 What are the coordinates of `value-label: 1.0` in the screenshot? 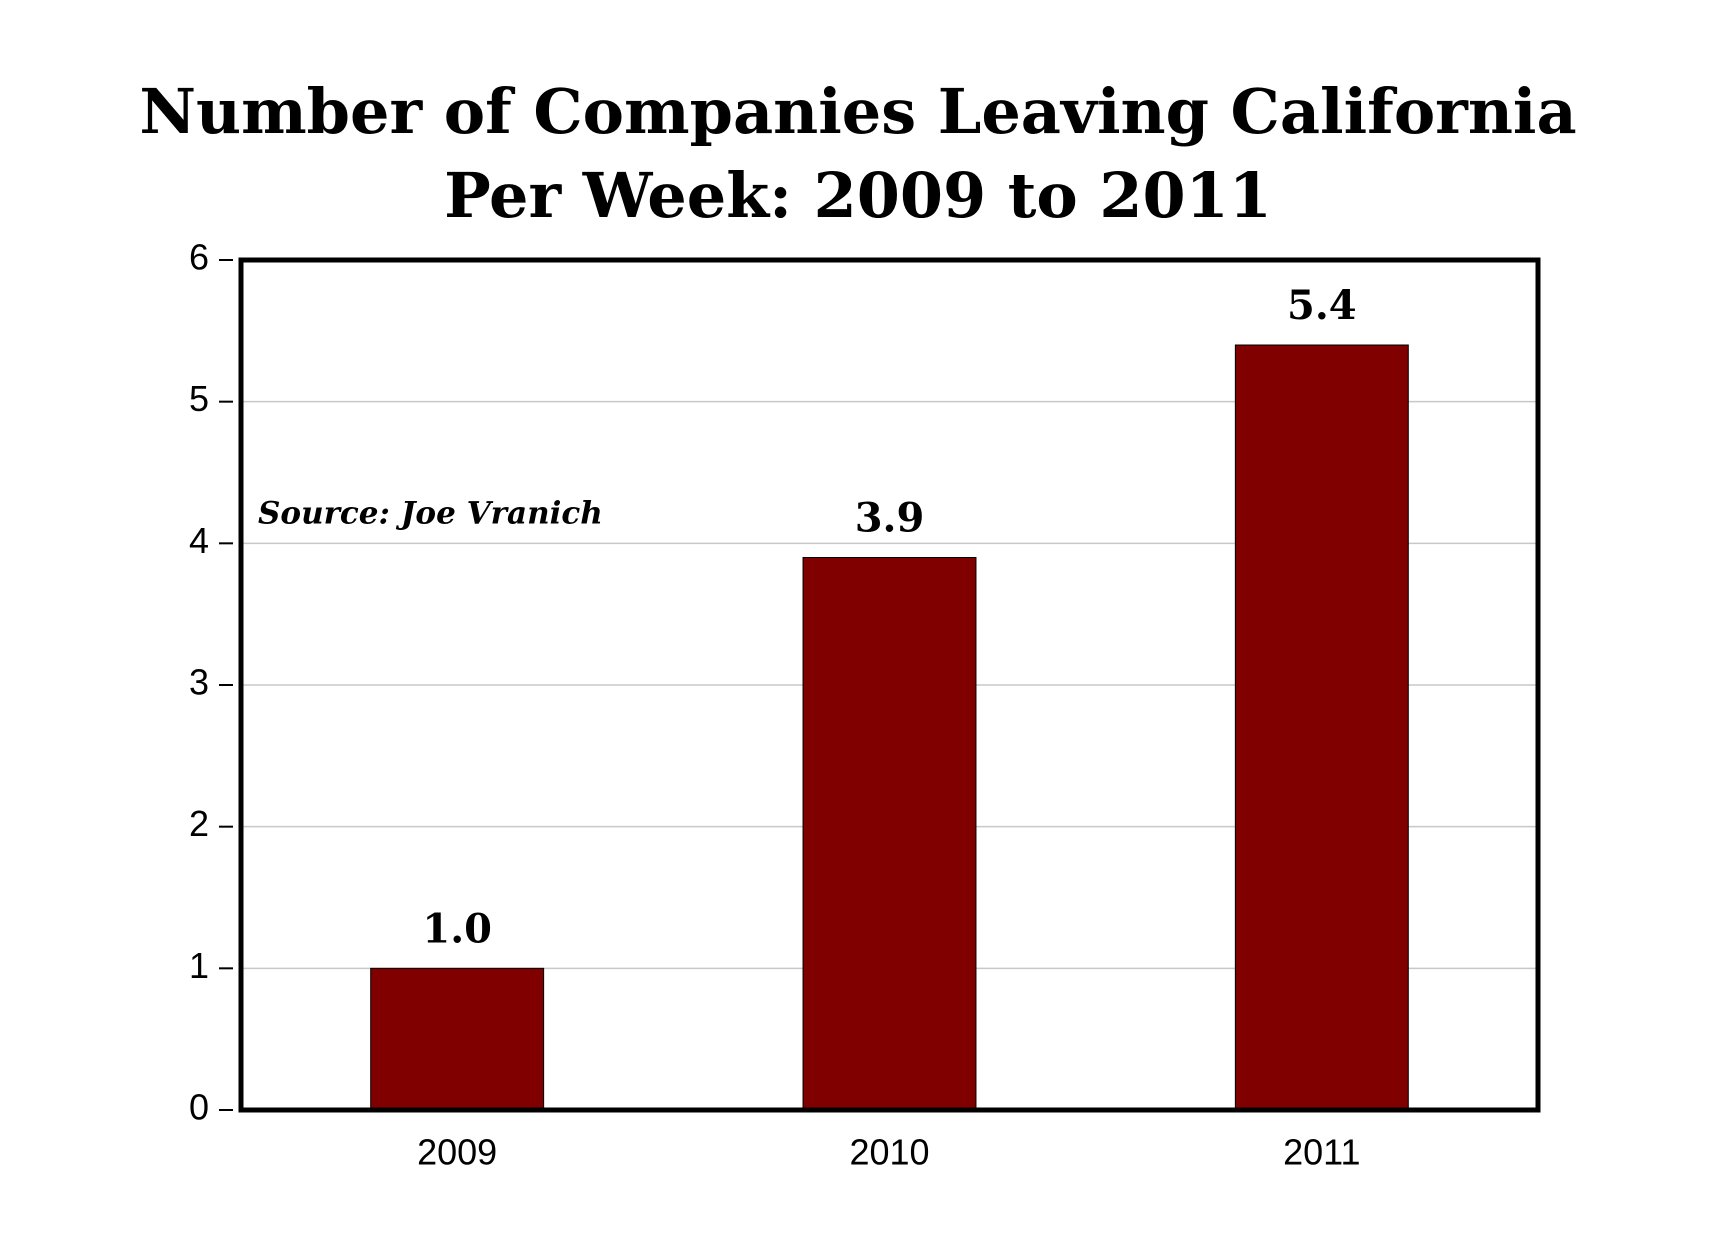 It's located at (457, 928).